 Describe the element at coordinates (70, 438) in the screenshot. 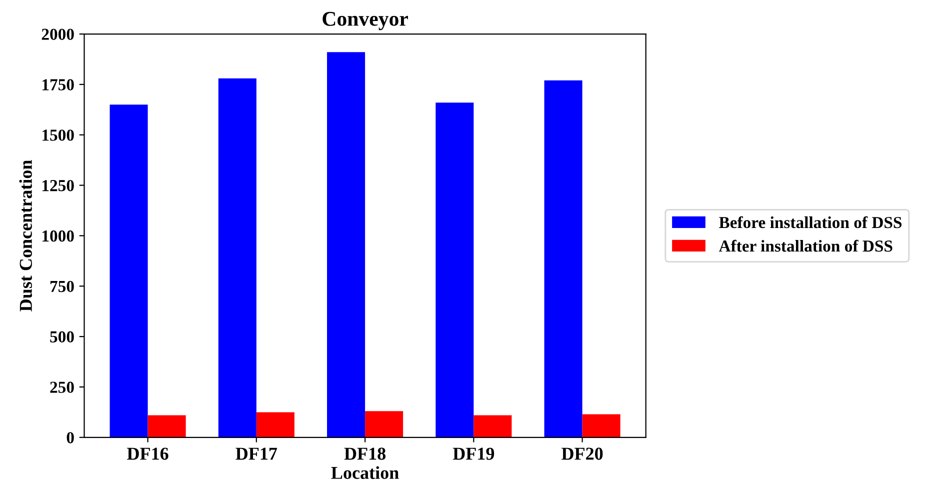

I see `y-tick-label: 0` at that location.